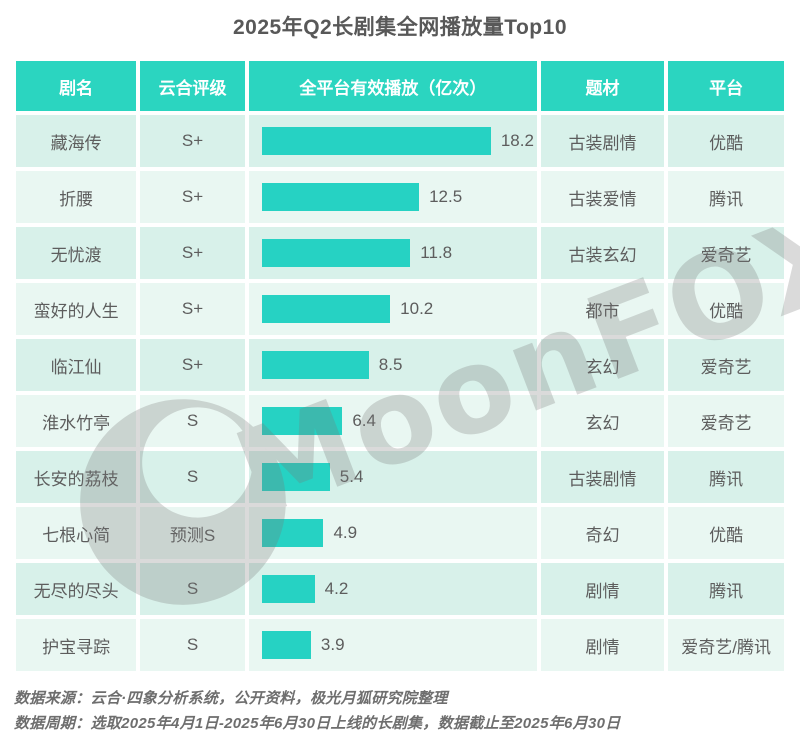  Describe the element at coordinates (602, 309) in the screenshot. I see `genre-cell: 都市` at that location.